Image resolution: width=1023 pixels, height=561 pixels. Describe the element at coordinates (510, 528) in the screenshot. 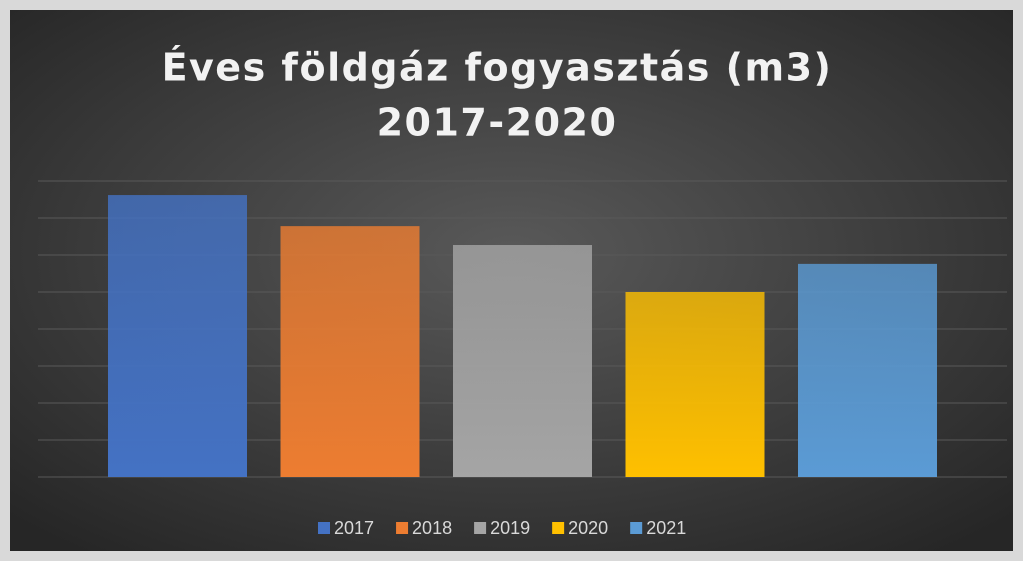

I see `legend-label: 2019` at that location.